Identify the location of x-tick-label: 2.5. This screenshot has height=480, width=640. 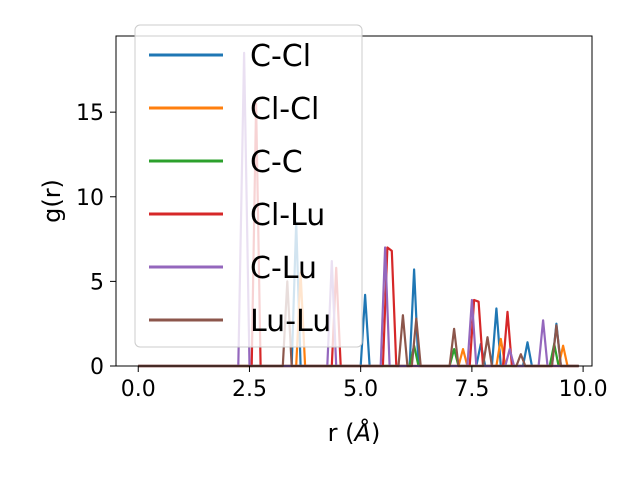
(249, 389).